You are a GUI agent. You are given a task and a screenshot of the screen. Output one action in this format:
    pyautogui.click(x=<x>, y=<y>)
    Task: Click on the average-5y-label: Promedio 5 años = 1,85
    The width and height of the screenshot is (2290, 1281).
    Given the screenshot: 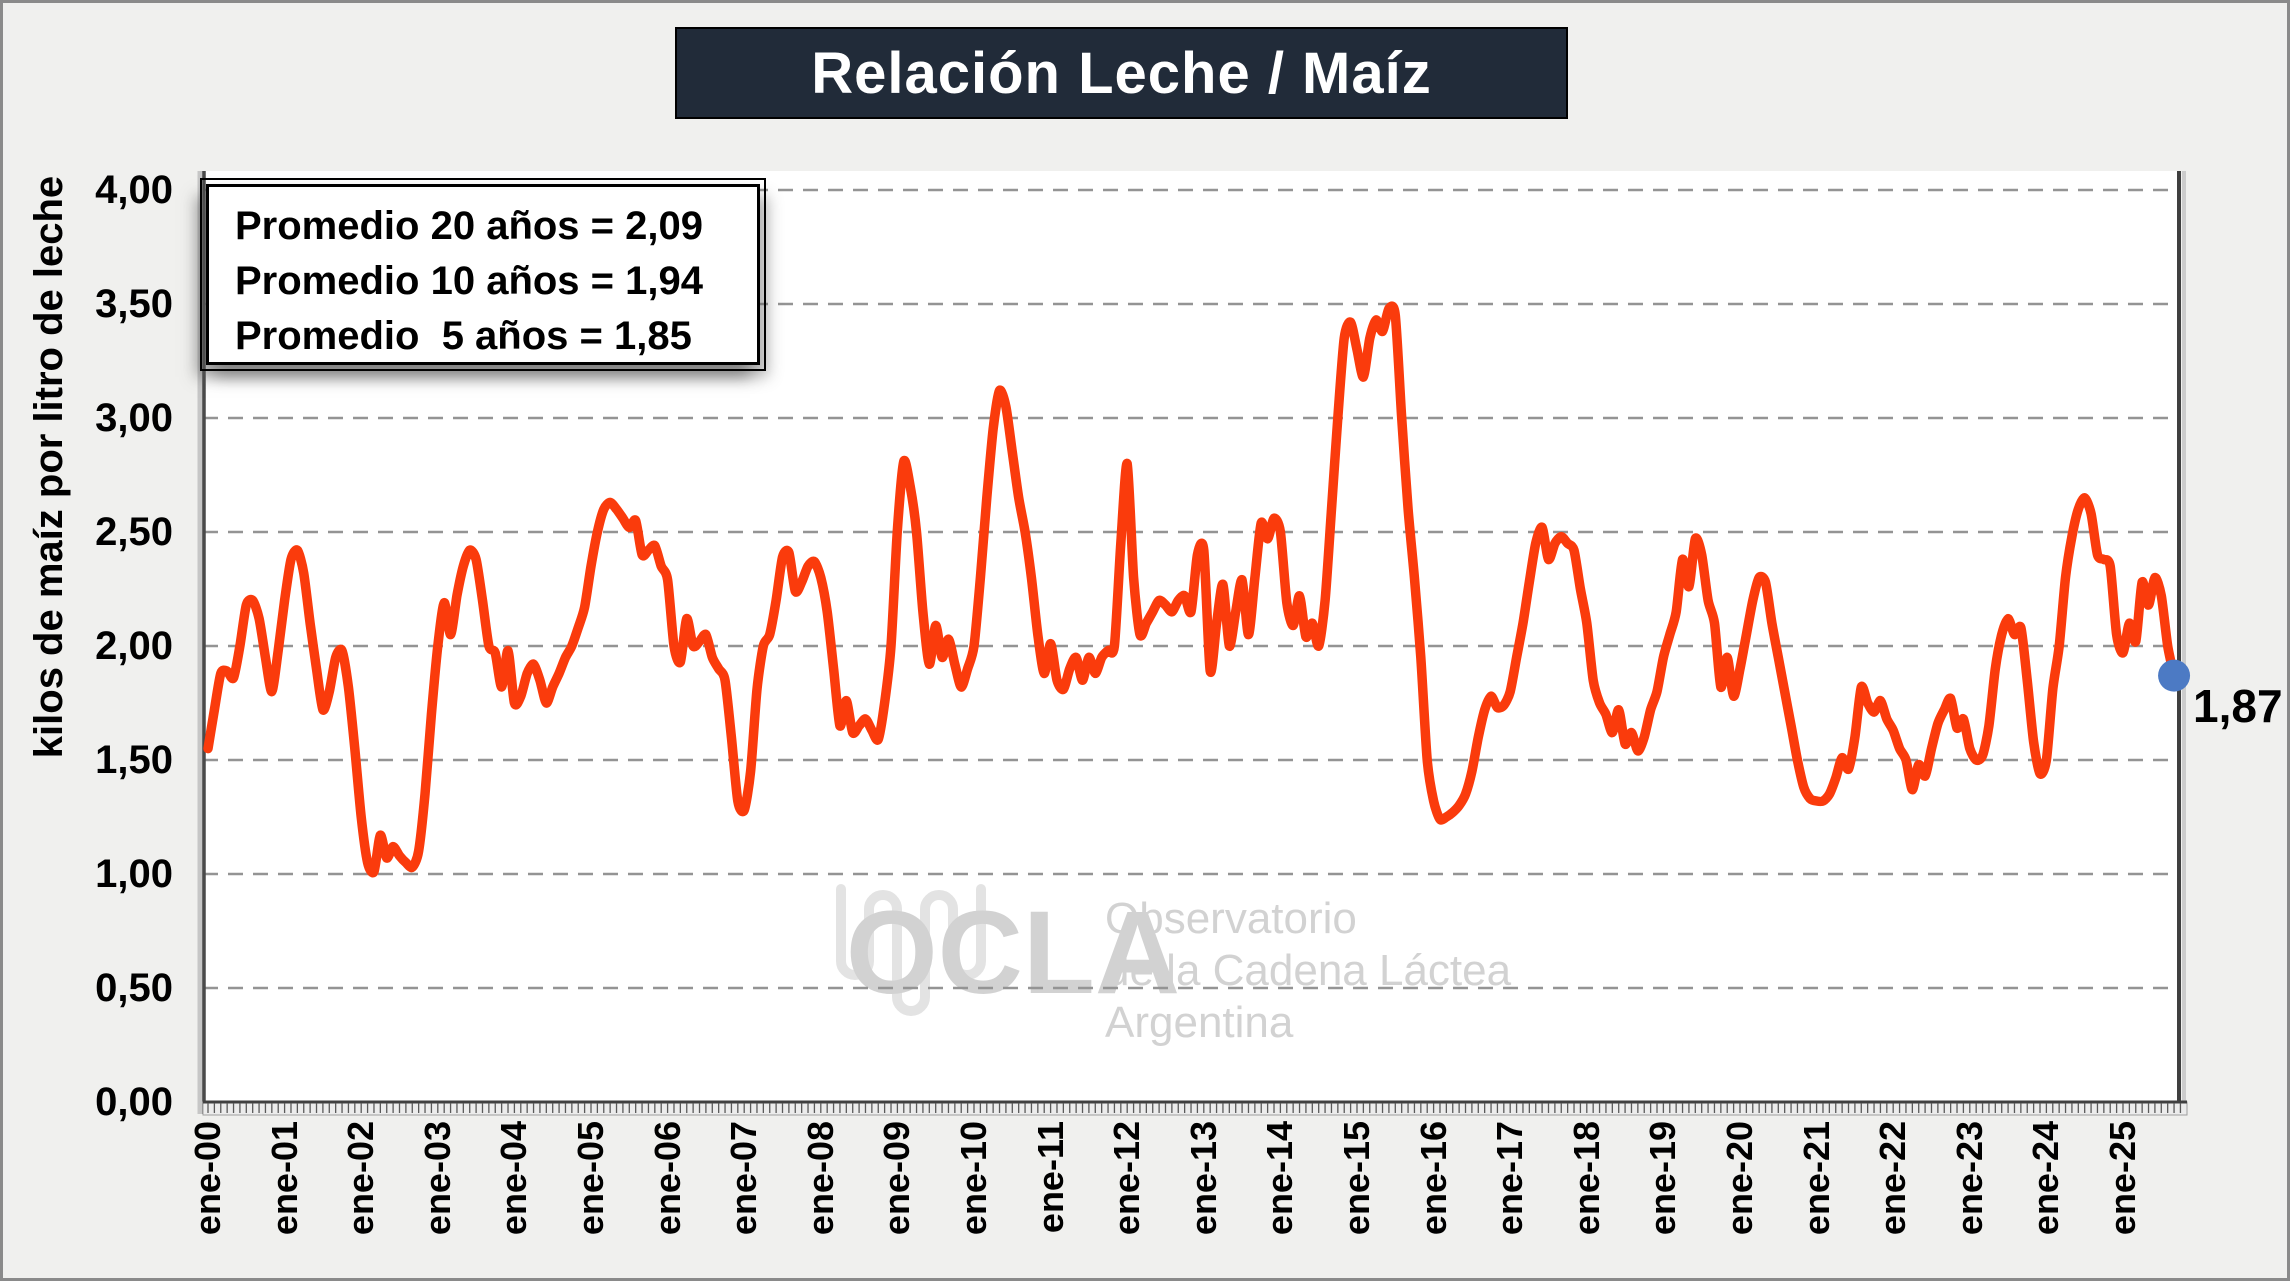 What is the action you would take?
    pyautogui.click(x=463, y=336)
    